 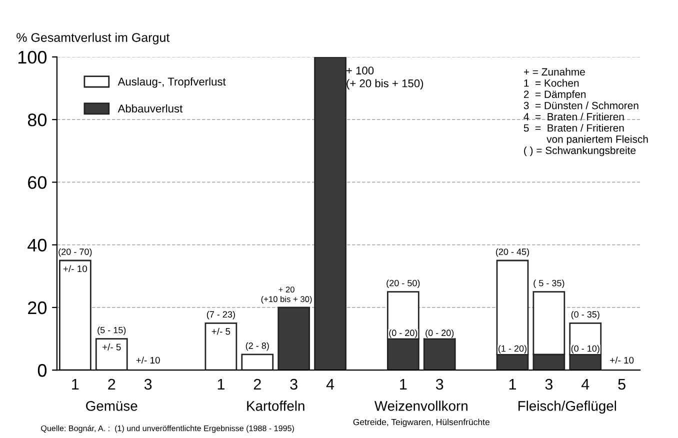 What do you see at coordinates (421, 413) in the screenshot?
I see `text: Weizenvollkorn Getreide, Teigwaren, Hülsenfrüchte` at bounding box center [421, 413].